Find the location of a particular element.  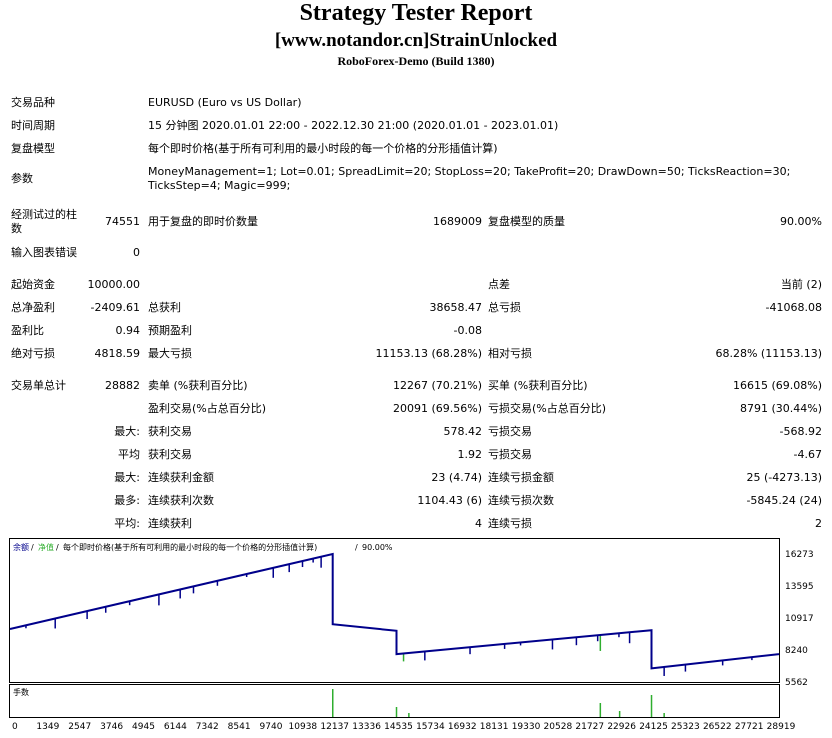

y-tick-label: 16273 is located at coordinates (799, 555).